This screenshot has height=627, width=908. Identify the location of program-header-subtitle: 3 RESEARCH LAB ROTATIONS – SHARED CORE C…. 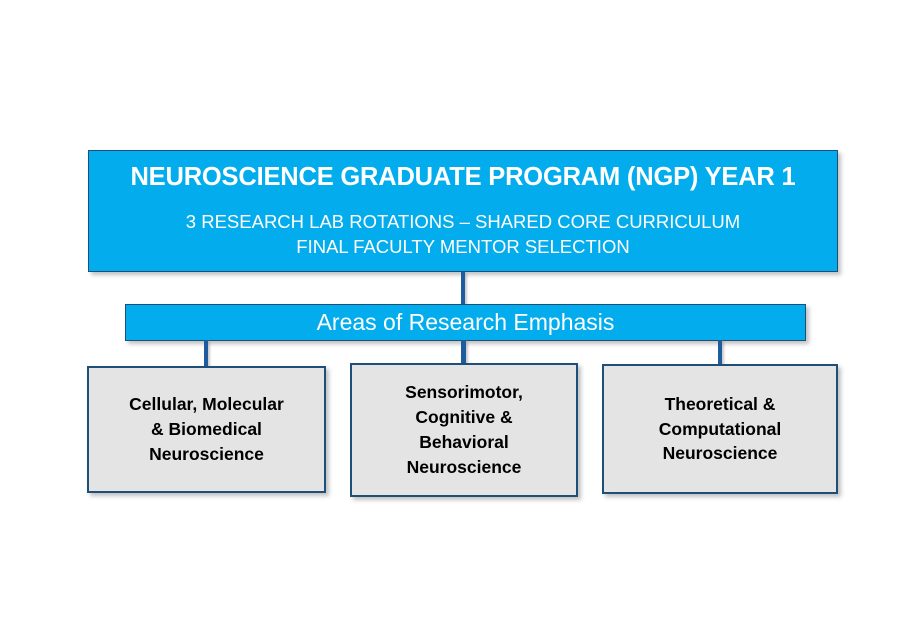
(463, 235).